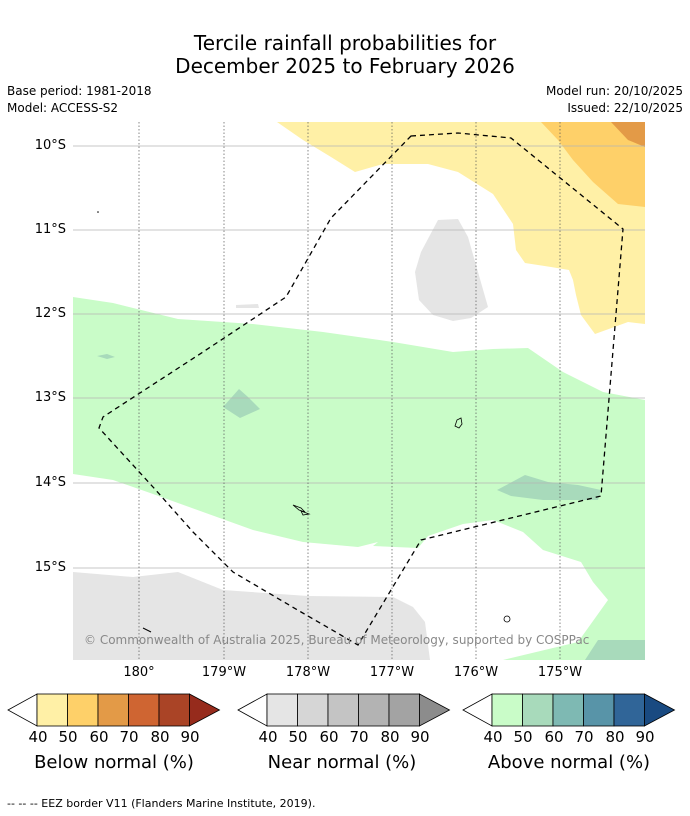 This screenshot has width=690, height=816. Describe the element at coordinates (392, 672) in the screenshot. I see `lon-label: 177°W` at that location.